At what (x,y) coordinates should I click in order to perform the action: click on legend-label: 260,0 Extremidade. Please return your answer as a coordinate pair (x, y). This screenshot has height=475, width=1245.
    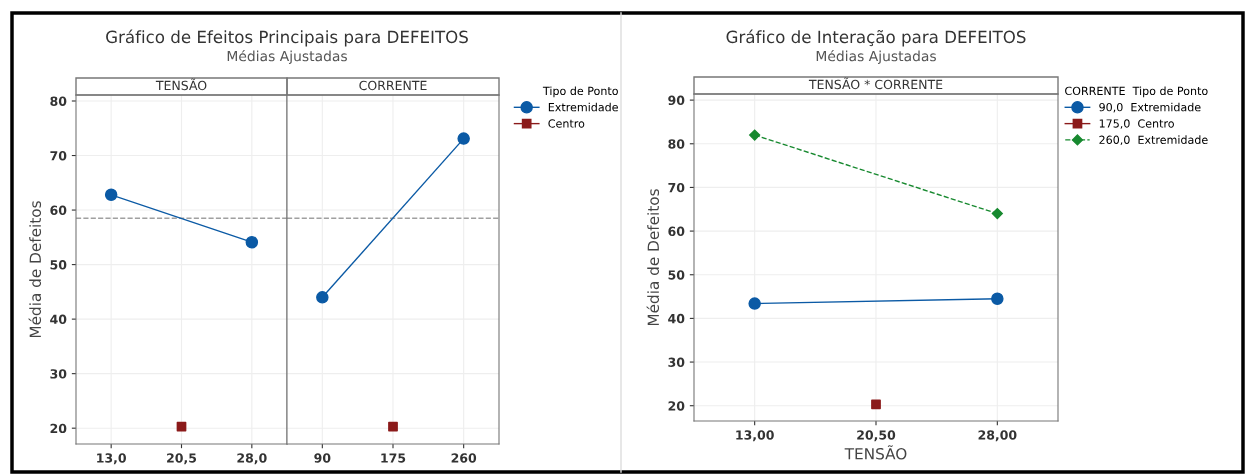
    Looking at the image, I should click on (1153, 140).